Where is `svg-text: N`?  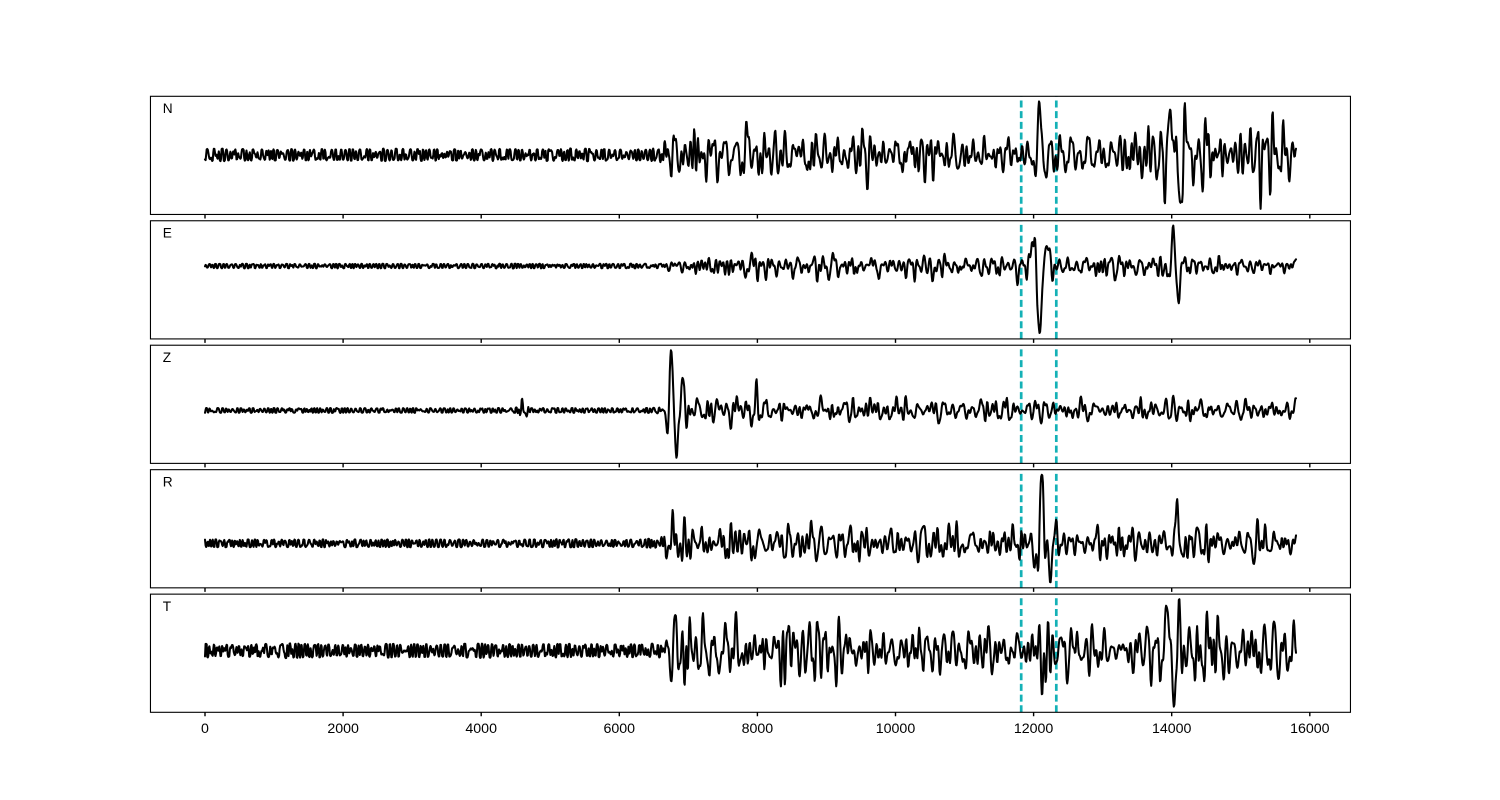 svg-text: N is located at coordinates (168, 108).